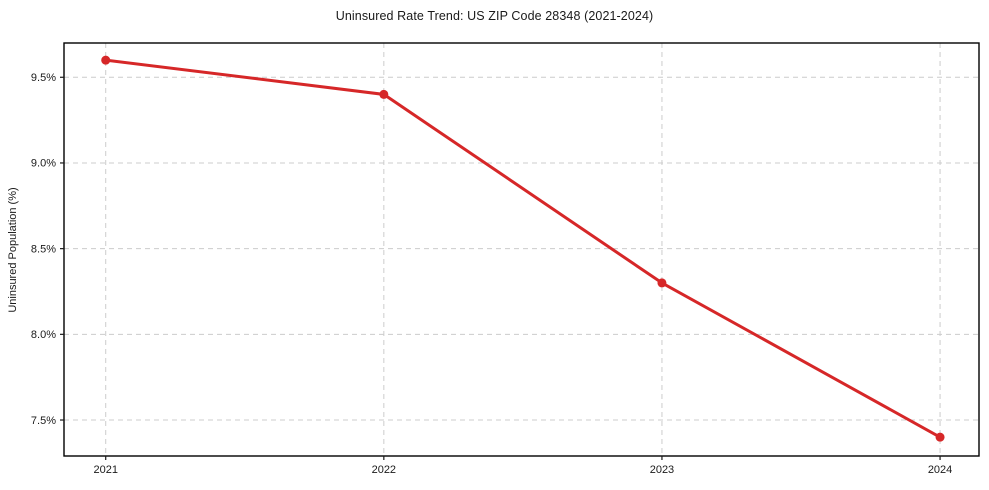 This screenshot has width=989, height=490. I want to click on x-tick-label-2021: 2021, so click(105, 470).